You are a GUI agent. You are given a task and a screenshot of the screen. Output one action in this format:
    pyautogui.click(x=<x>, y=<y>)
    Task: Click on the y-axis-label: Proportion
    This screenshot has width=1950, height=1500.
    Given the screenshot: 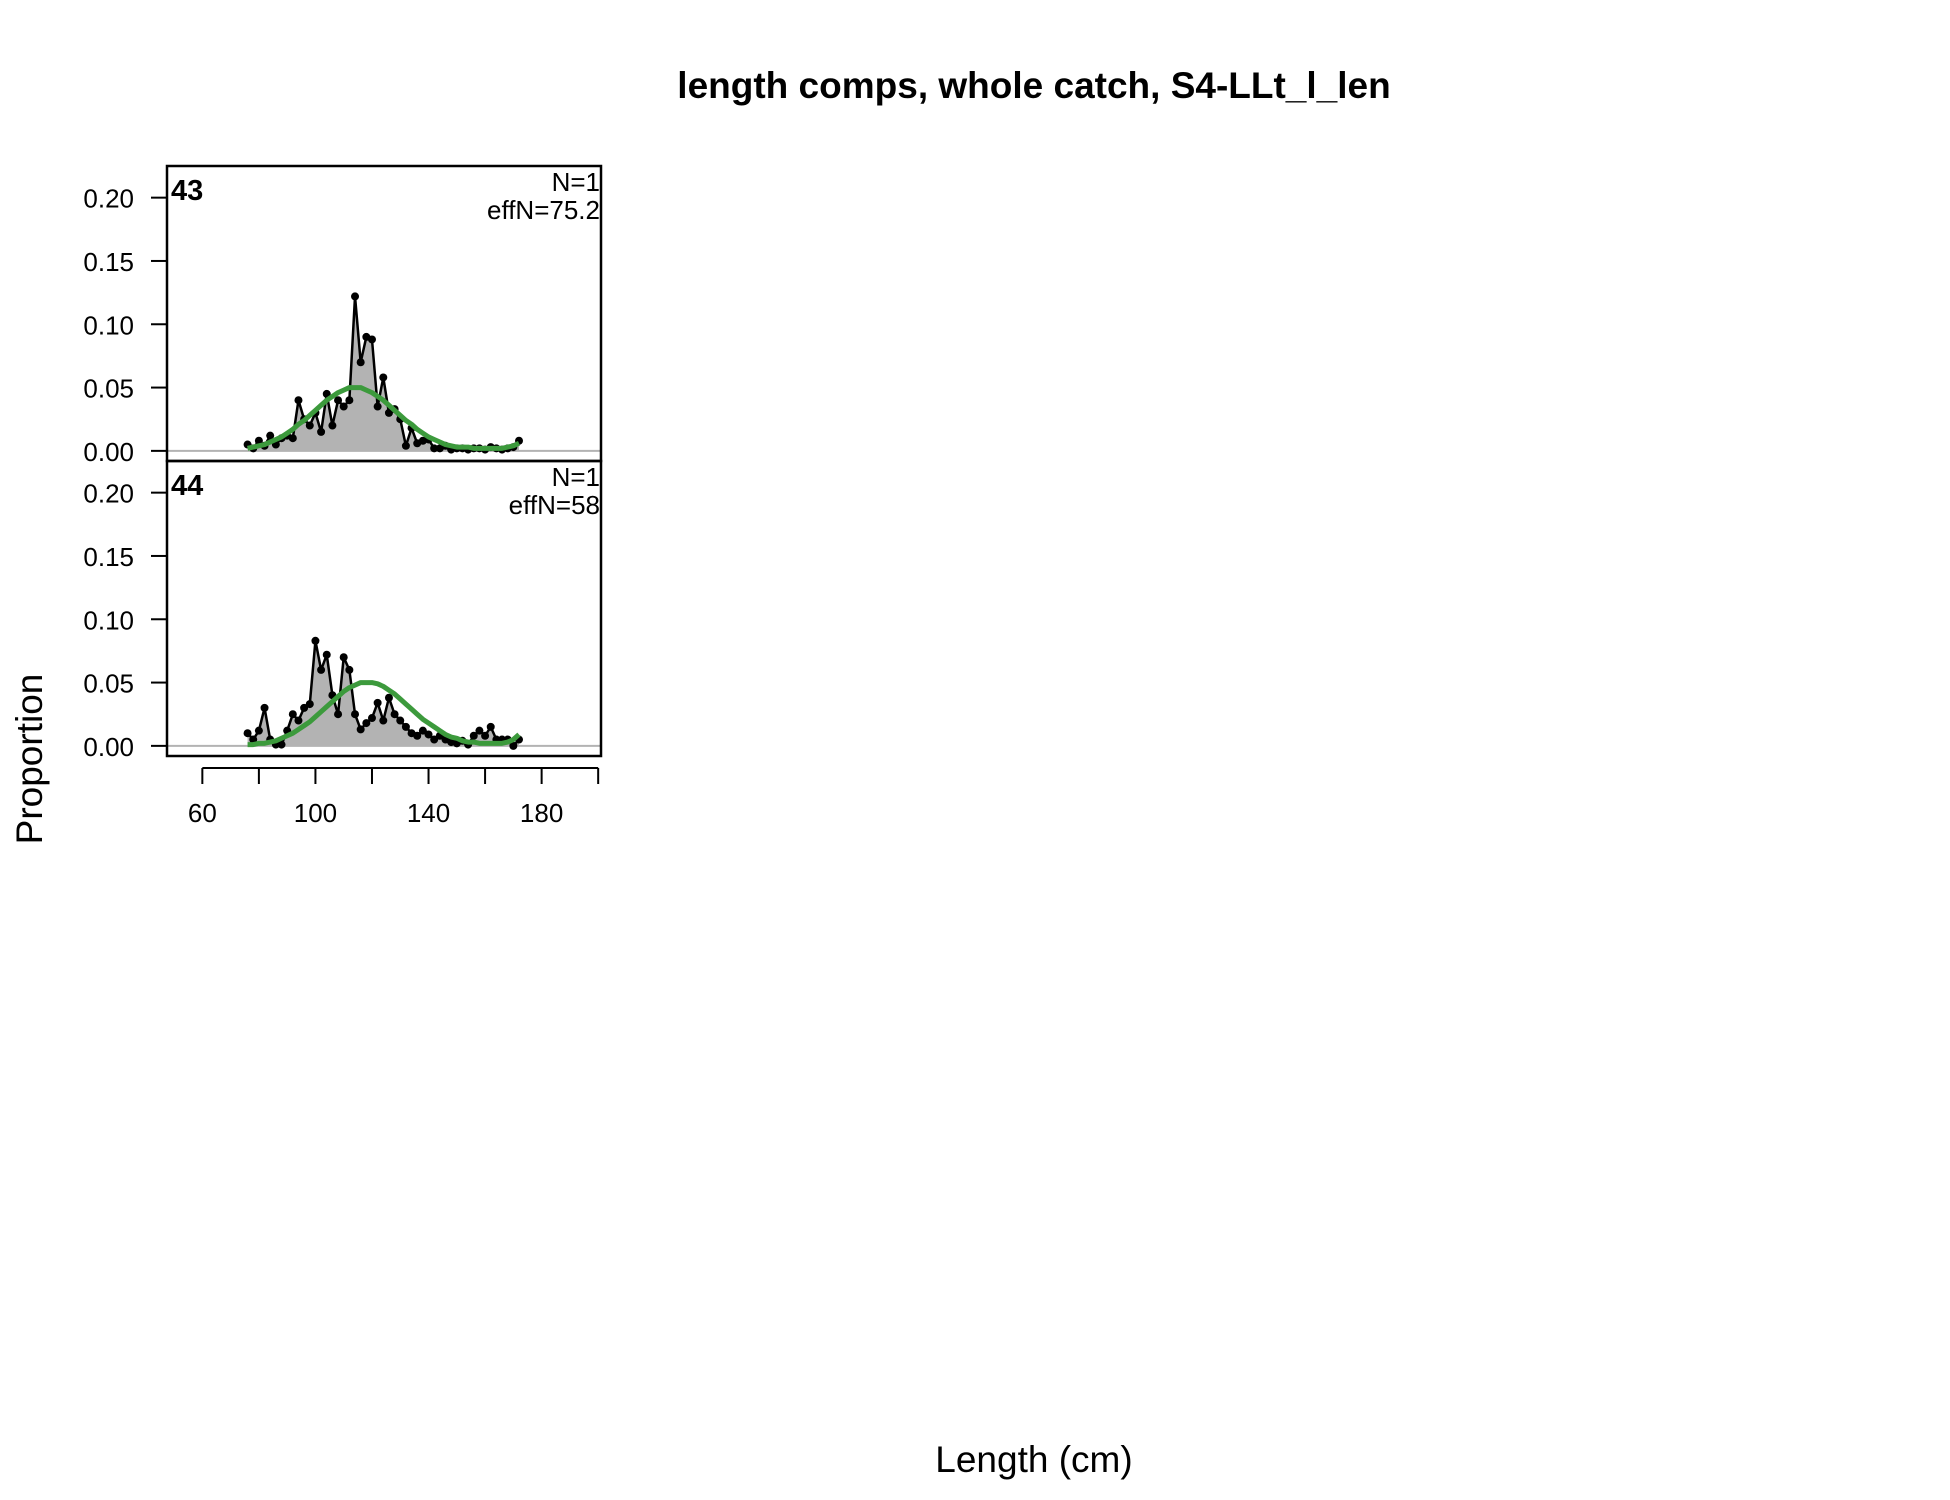 What is the action you would take?
    pyautogui.click(x=29, y=759)
    